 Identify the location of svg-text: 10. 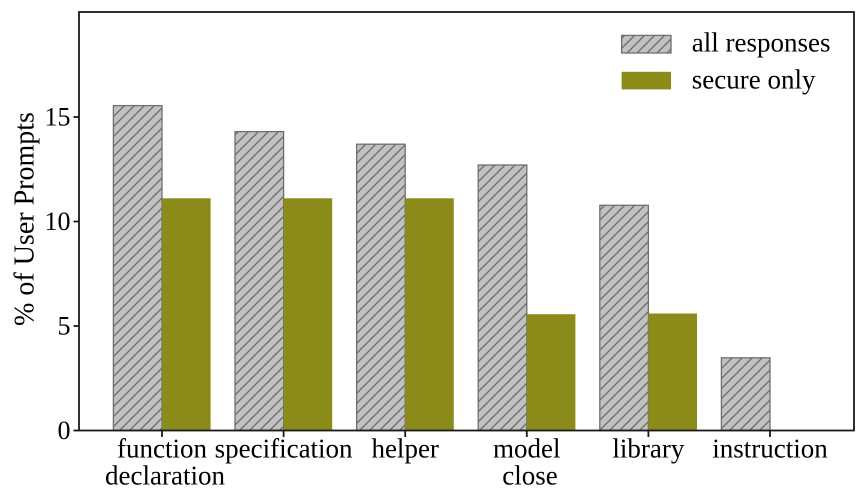
(58, 221).